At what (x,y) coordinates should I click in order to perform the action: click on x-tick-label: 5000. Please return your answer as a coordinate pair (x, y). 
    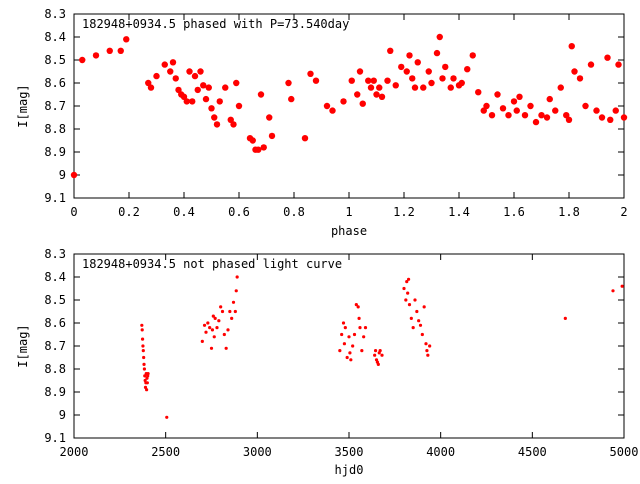
    Looking at the image, I should click on (624, 452).